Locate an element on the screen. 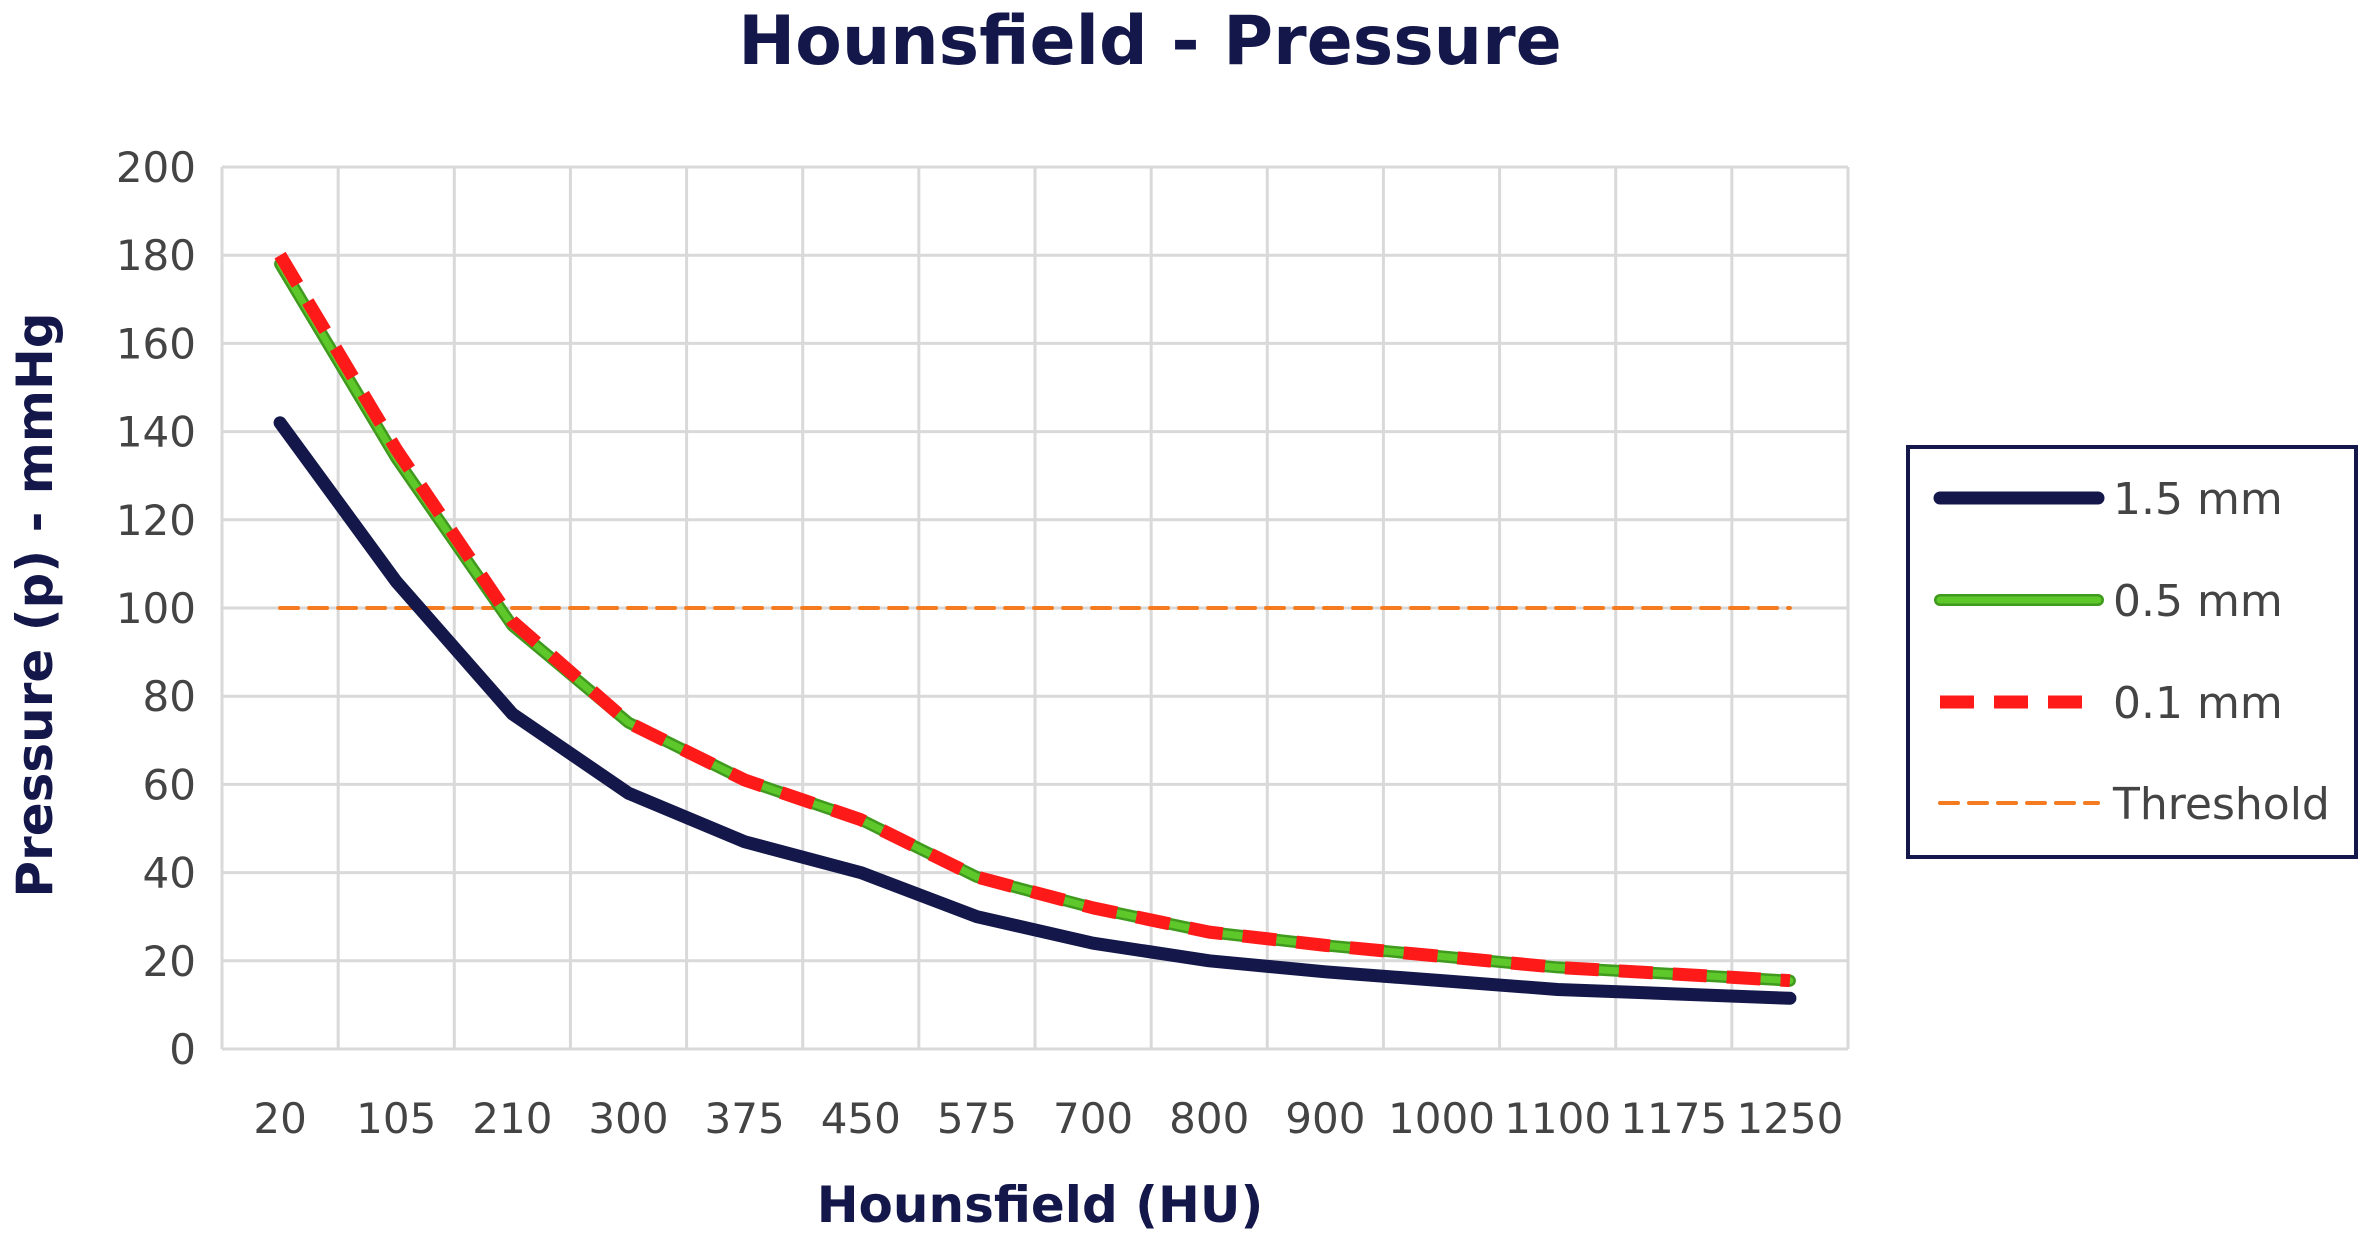  y-axis-title: Pressure (p) - mmHg is located at coordinates (35, 604).